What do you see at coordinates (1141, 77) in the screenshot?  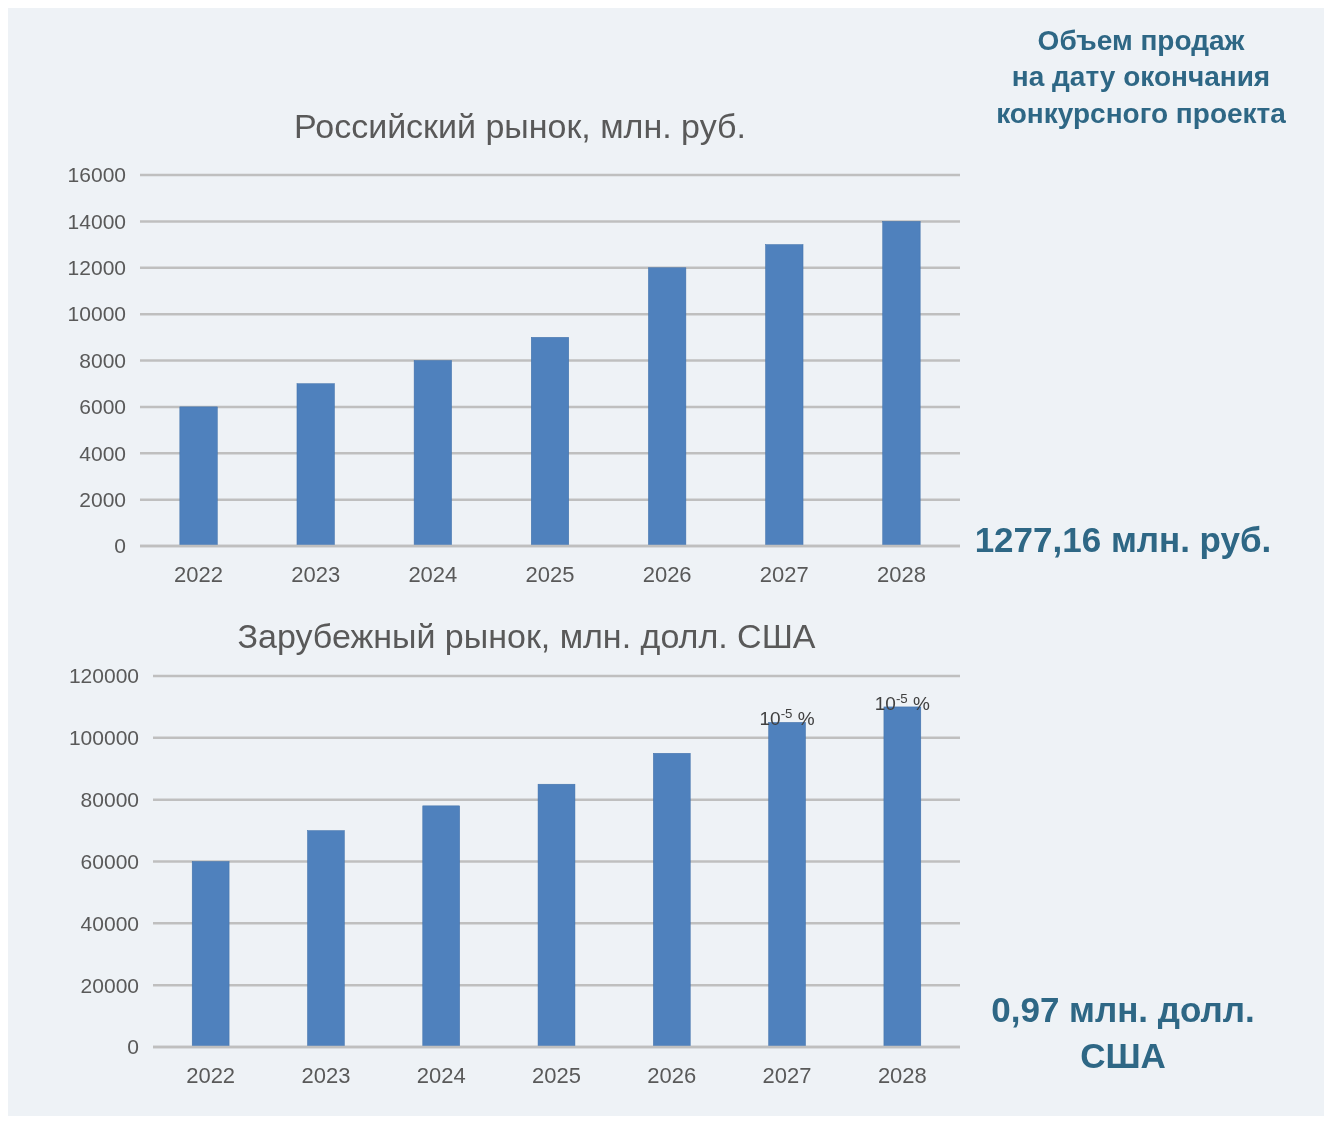 I see `text: Объем продаж на дату окончания конкурсного проекта` at bounding box center [1141, 77].